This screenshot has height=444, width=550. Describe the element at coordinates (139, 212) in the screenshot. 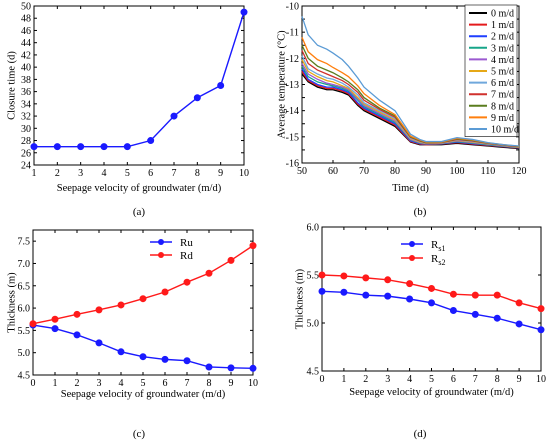

I see `caption-a: (a)` at that location.